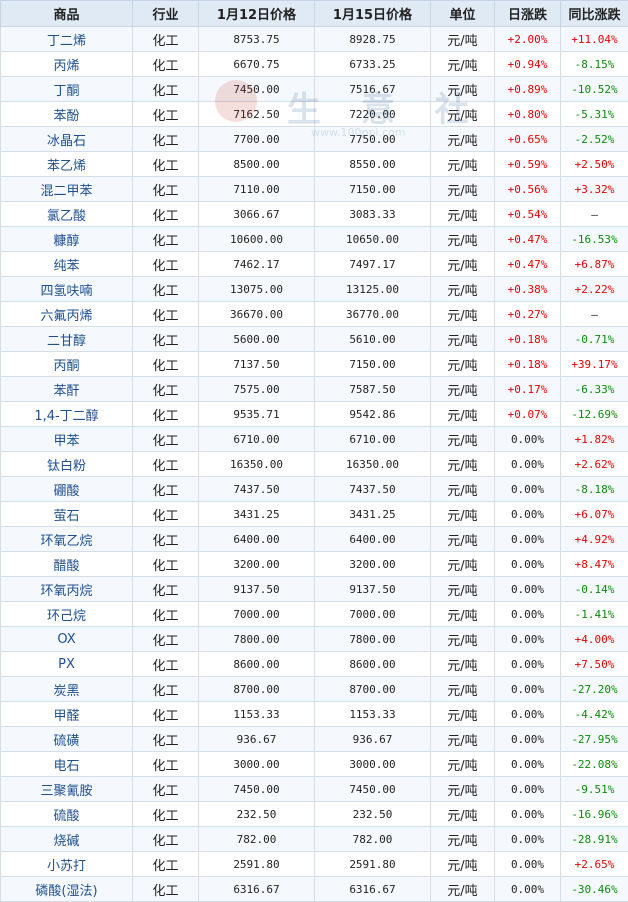 Image resolution: width=628 pixels, height=902 pixels. I want to click on yoy-change-cell: -16.96%, so click(594, 814).